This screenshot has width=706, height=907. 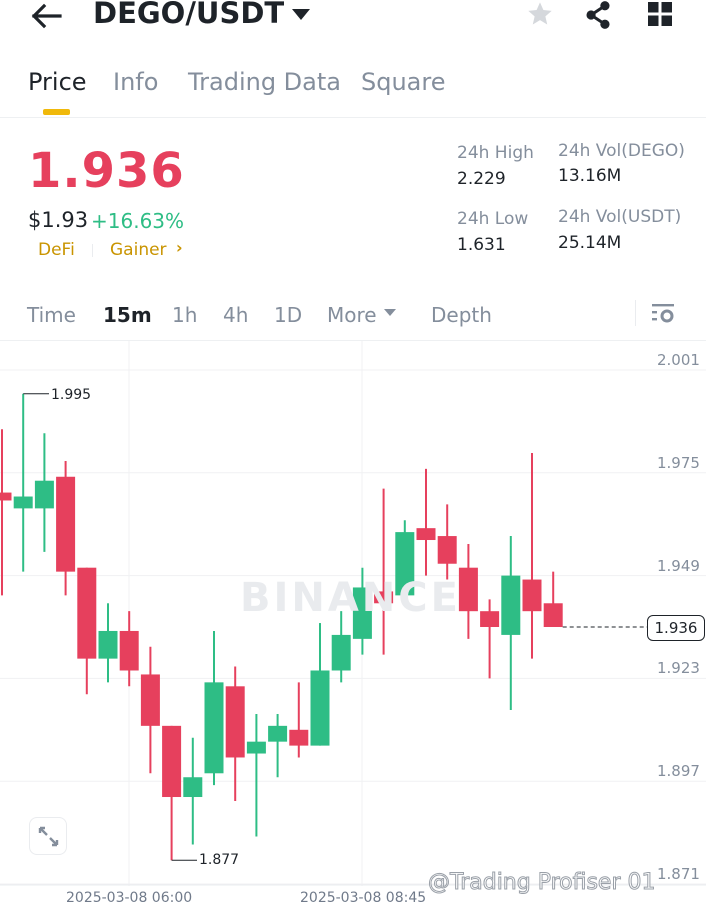 What do you see at coordinates (127, 315) in the screenshot?
I see `interval-15m: 15m` at bounding box center [127, 315].